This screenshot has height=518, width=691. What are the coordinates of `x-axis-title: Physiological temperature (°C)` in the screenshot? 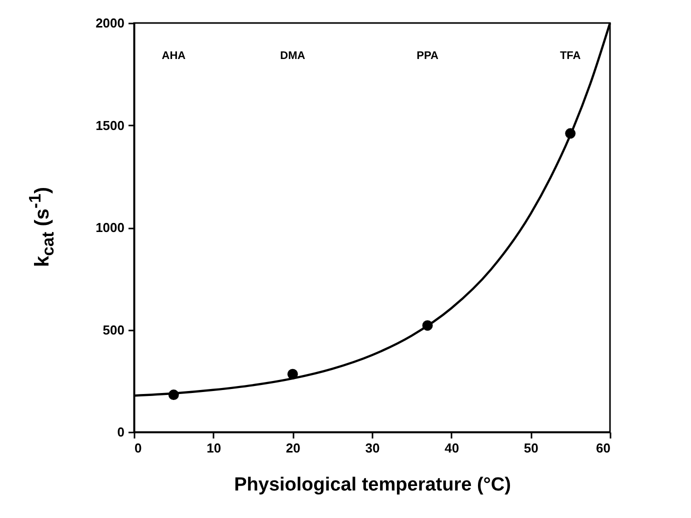 It's located at (372, 485).